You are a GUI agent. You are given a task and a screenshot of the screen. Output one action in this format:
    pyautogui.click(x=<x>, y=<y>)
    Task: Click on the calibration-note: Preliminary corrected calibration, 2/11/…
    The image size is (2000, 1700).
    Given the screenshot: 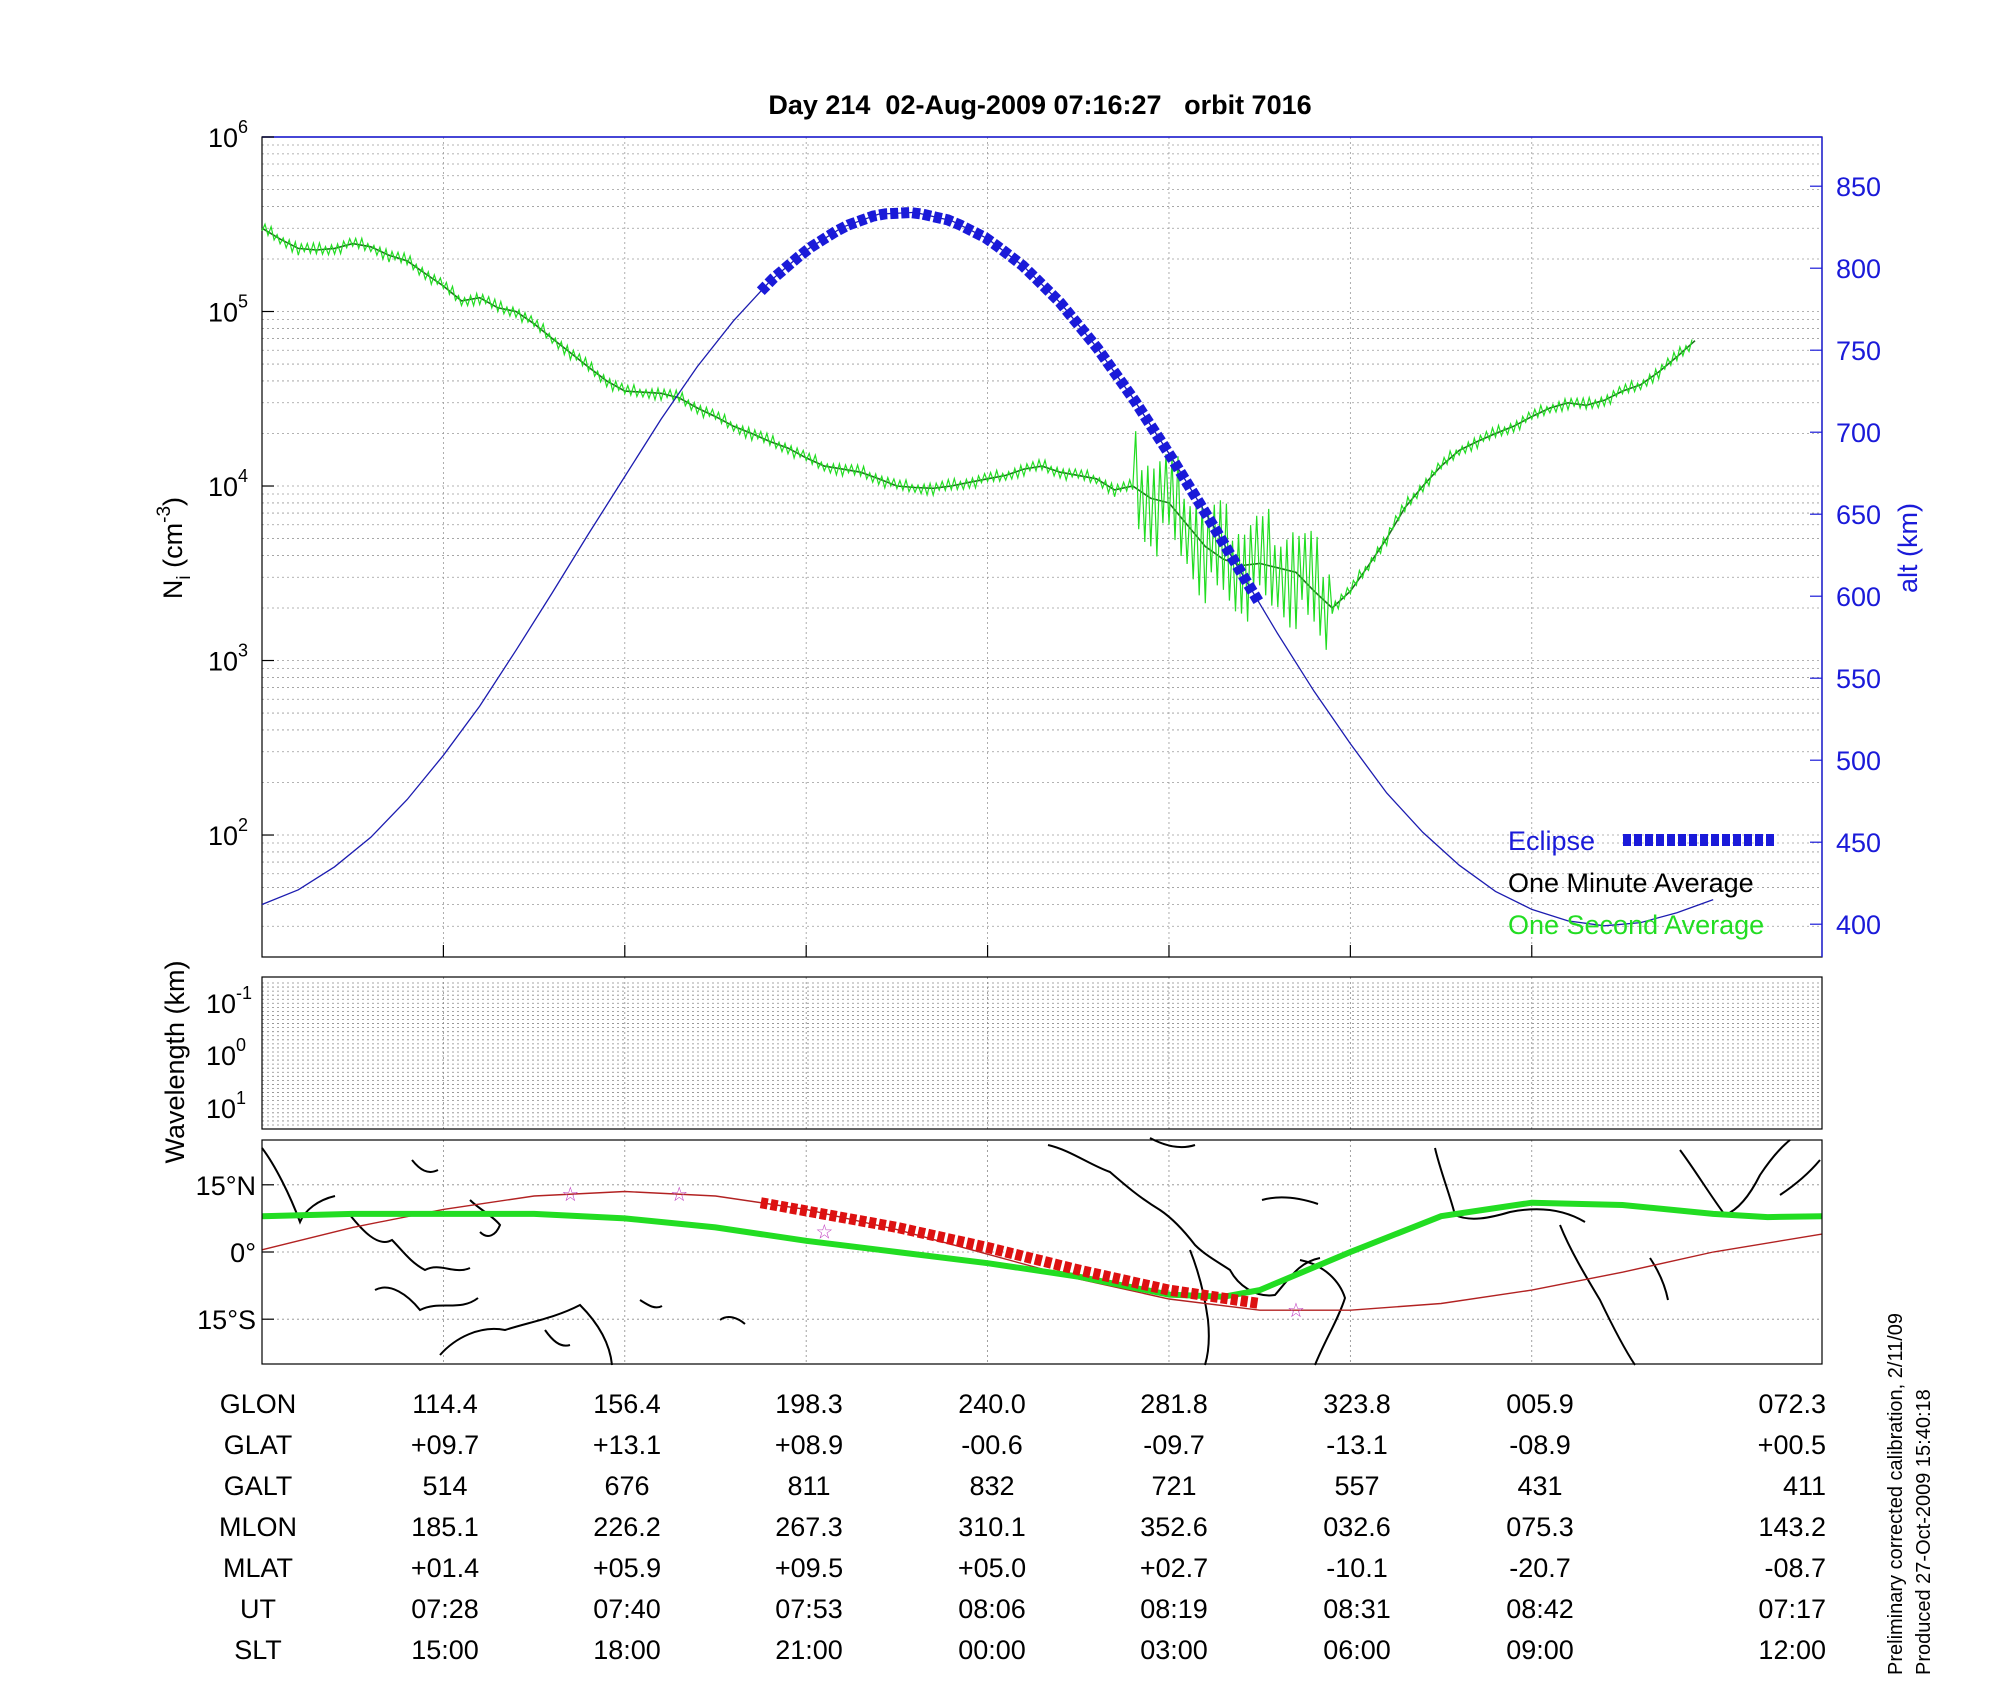 What is the action you would take?
    pyautogui.click(x=1896, y=1494)
    